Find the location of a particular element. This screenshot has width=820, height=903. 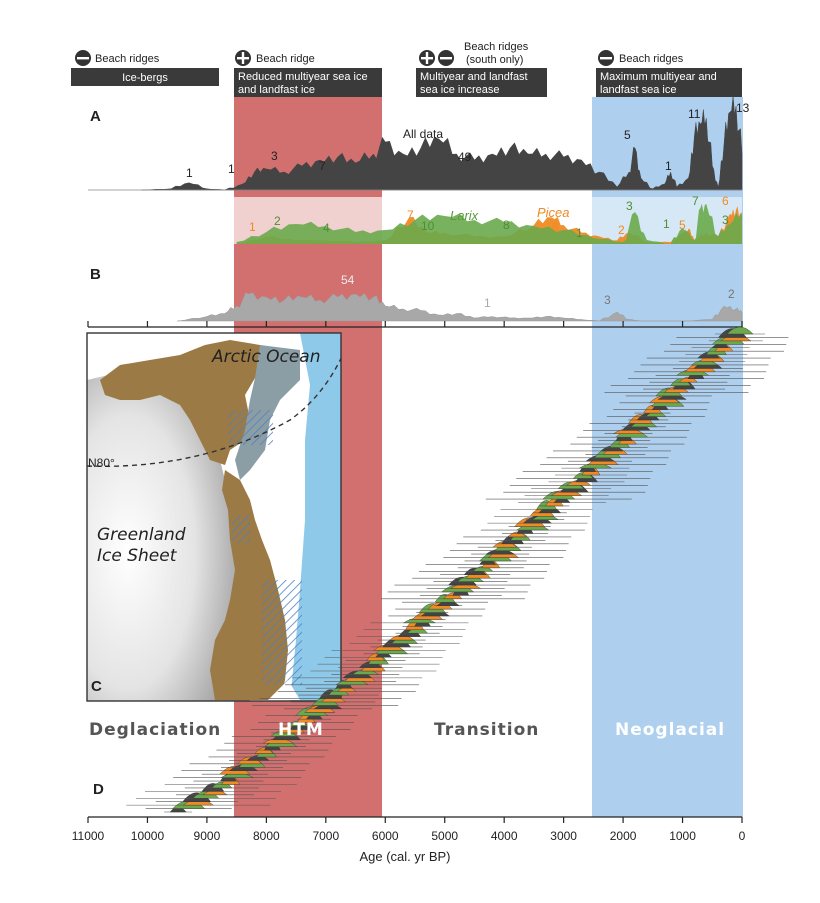

period-htm: HTM is located at coordinates (301, 730).